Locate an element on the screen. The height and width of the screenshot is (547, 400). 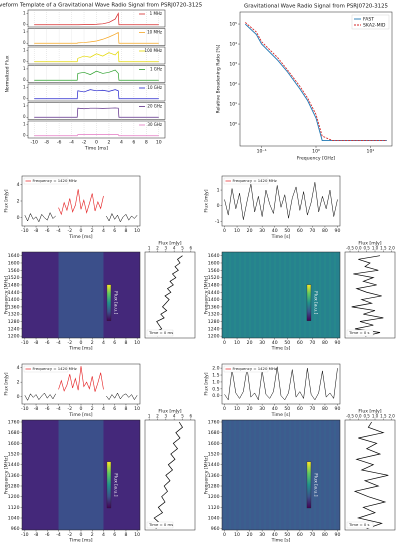
y-tick-label: 1320 is located at coordinates (14, 315).